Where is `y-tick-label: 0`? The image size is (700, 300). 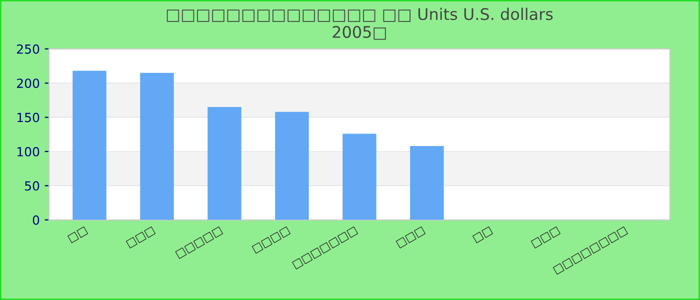
y-tick-label: 0 is located at coordinates (36, 220).